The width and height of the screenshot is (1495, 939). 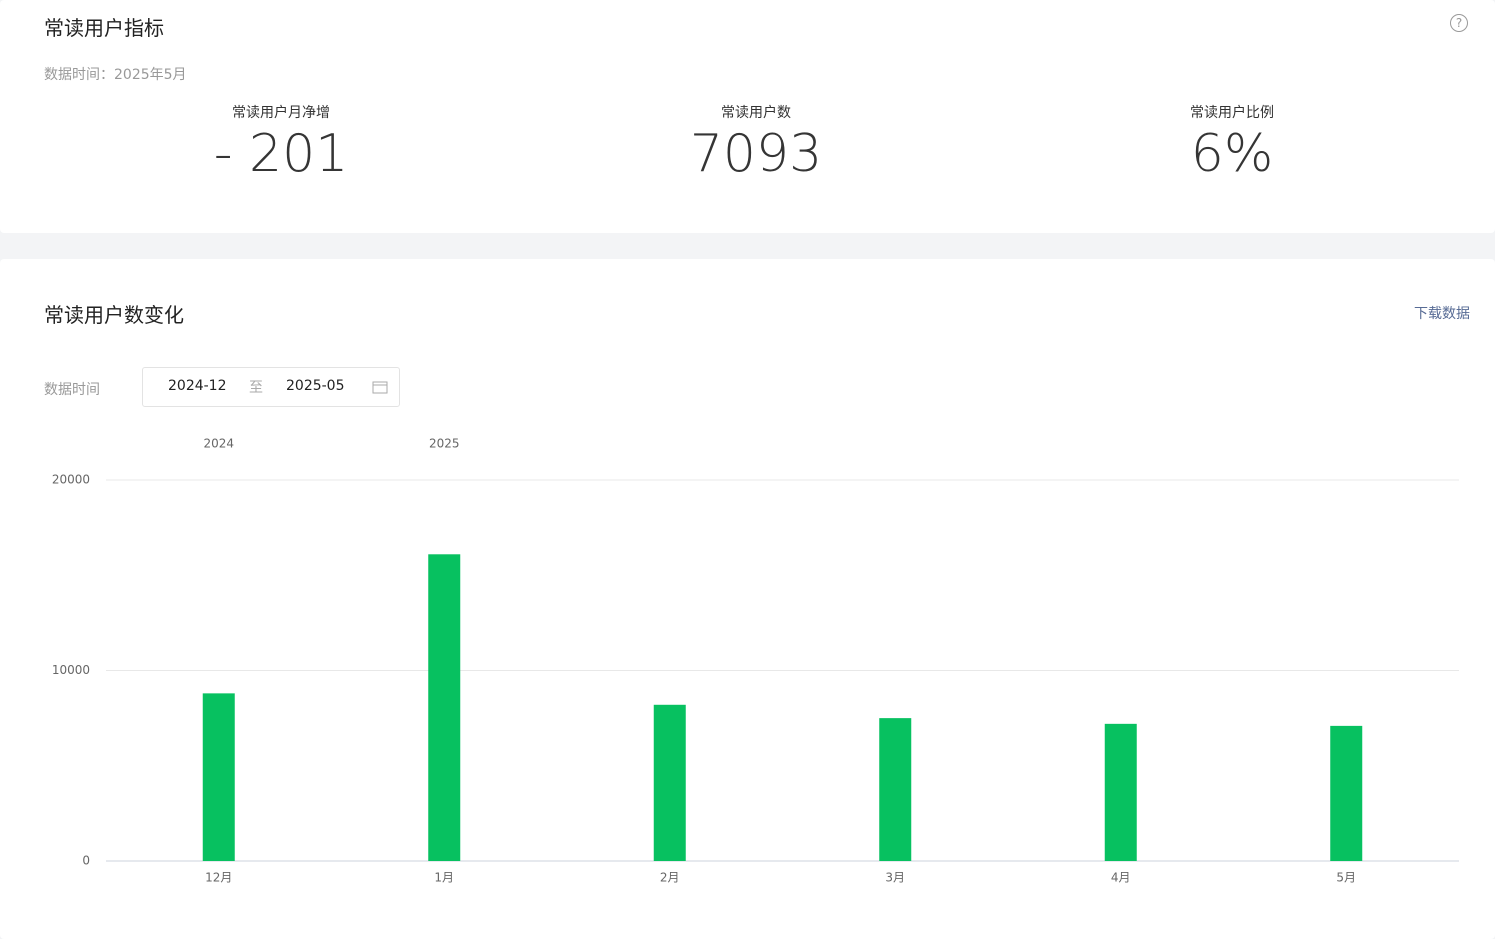 I want to click on date-range-picker: 2024-12 至 2025-05, so click(x=271, y=387).